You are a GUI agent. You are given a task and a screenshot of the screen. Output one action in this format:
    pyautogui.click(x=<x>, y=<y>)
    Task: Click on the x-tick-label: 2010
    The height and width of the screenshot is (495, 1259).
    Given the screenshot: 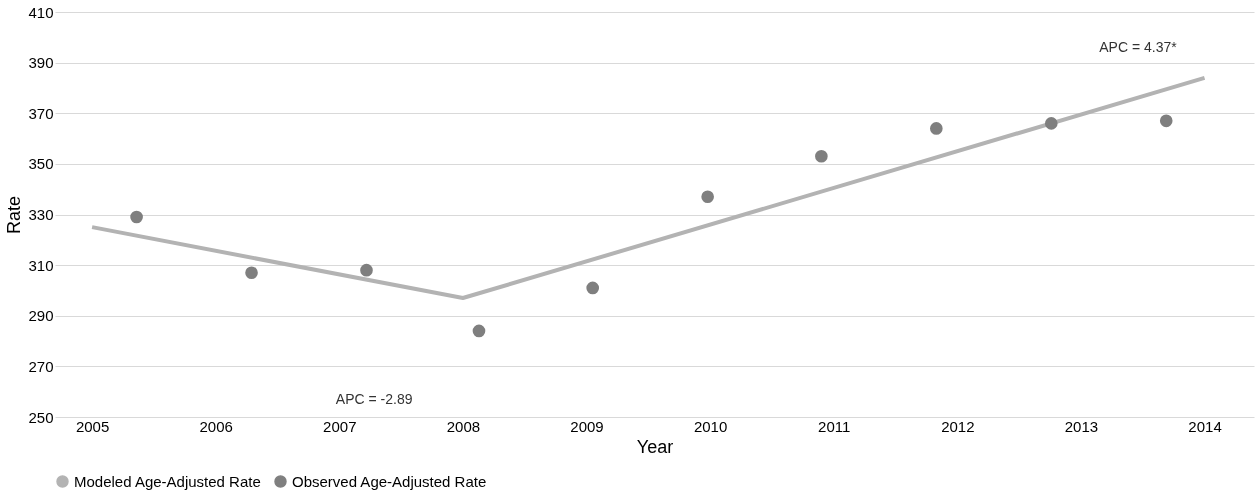 What is the action you would take?
    pyautogui.click(x=710, y=426)
    